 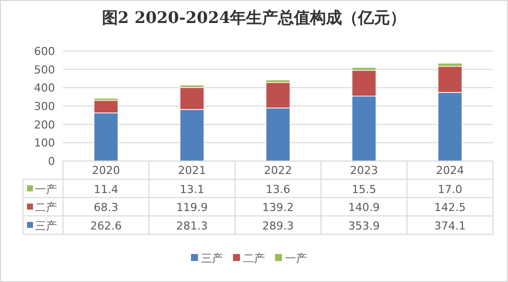 I want to click on y-tick-label: 600, so click(x=44, y=51).